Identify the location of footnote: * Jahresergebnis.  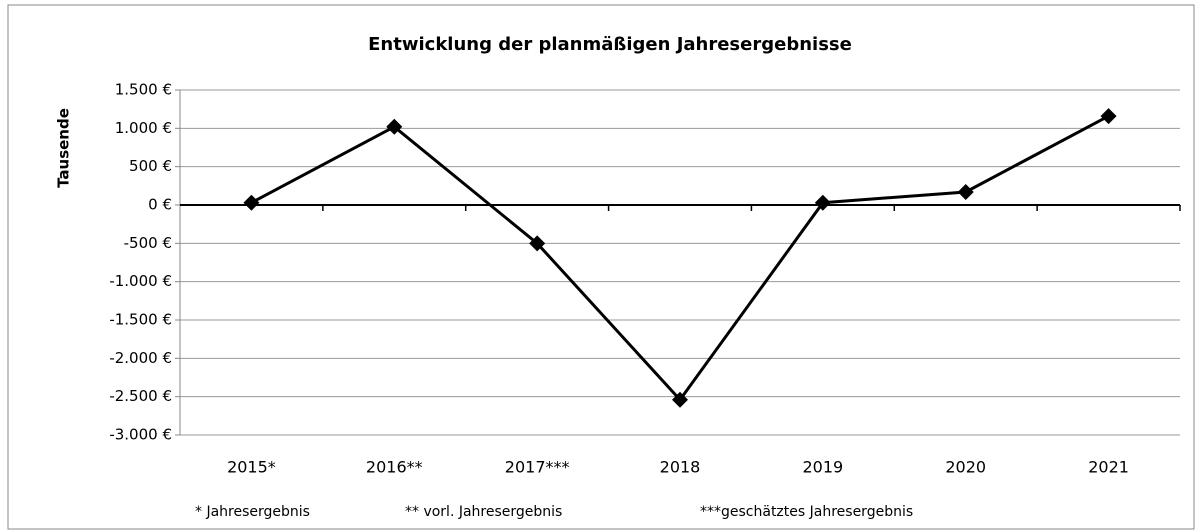
(252, 512).